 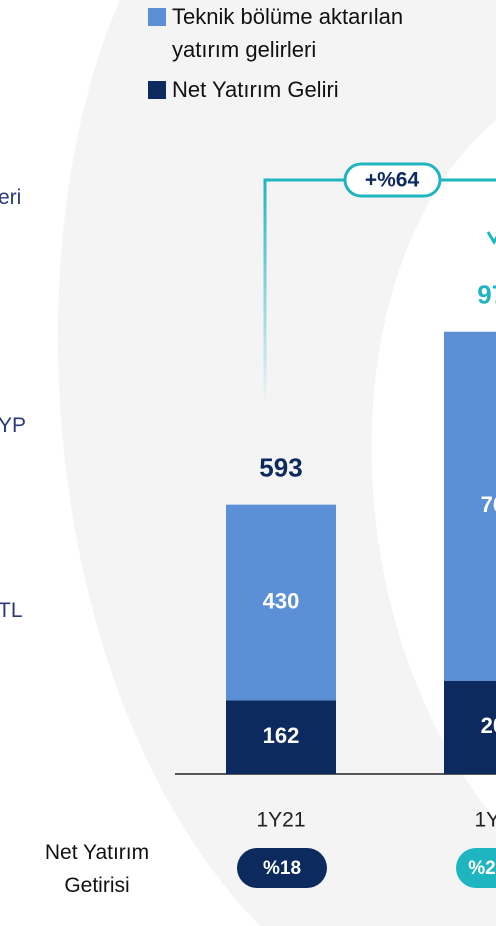 I want to click on growth-pill, so click(x=392, y=180).